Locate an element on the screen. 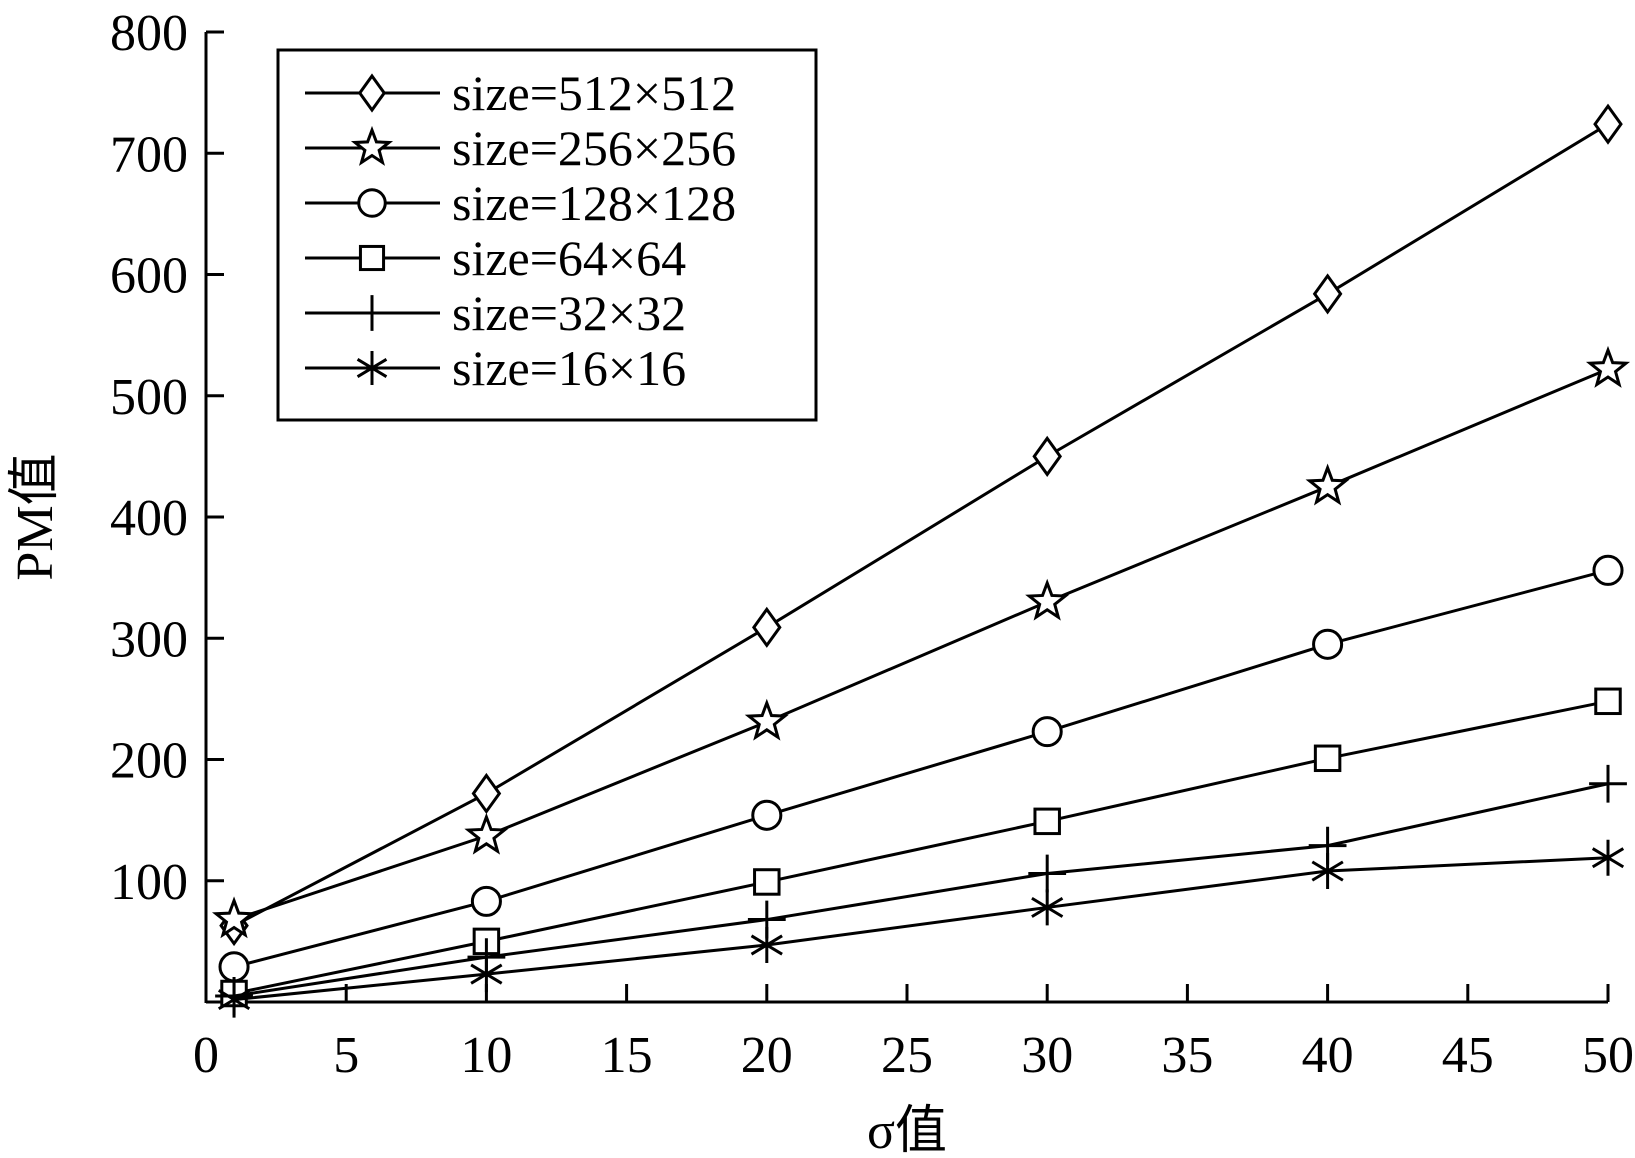 This screenshot has height=1158, width=1635. legend-marker-star is located at coordinates (372, 145).